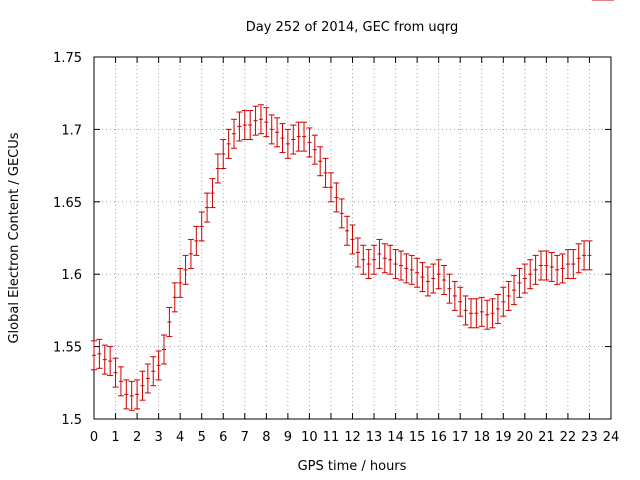 The width and height of the screenshot is (640, 480). I want to click on x-tick-label: 16, so click(438, 437).